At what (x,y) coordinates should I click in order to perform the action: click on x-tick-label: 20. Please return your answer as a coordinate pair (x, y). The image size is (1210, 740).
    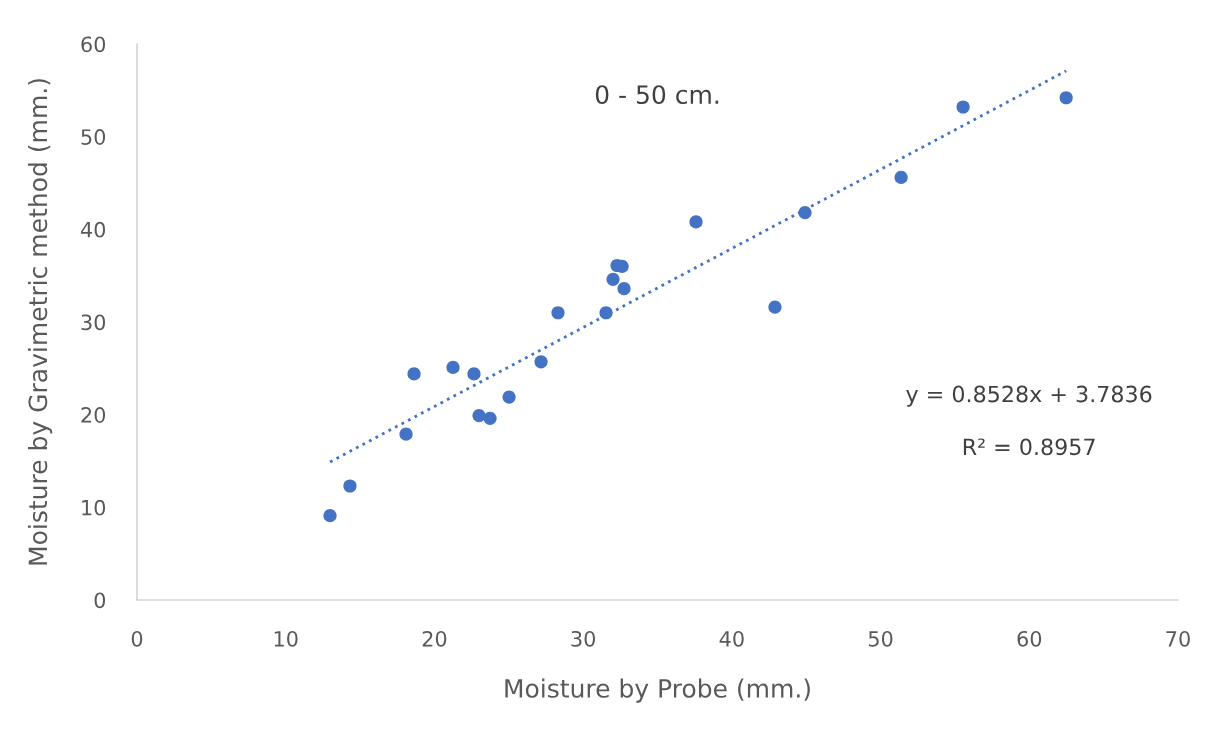
    Looking at the image, I should click on (434, 638).